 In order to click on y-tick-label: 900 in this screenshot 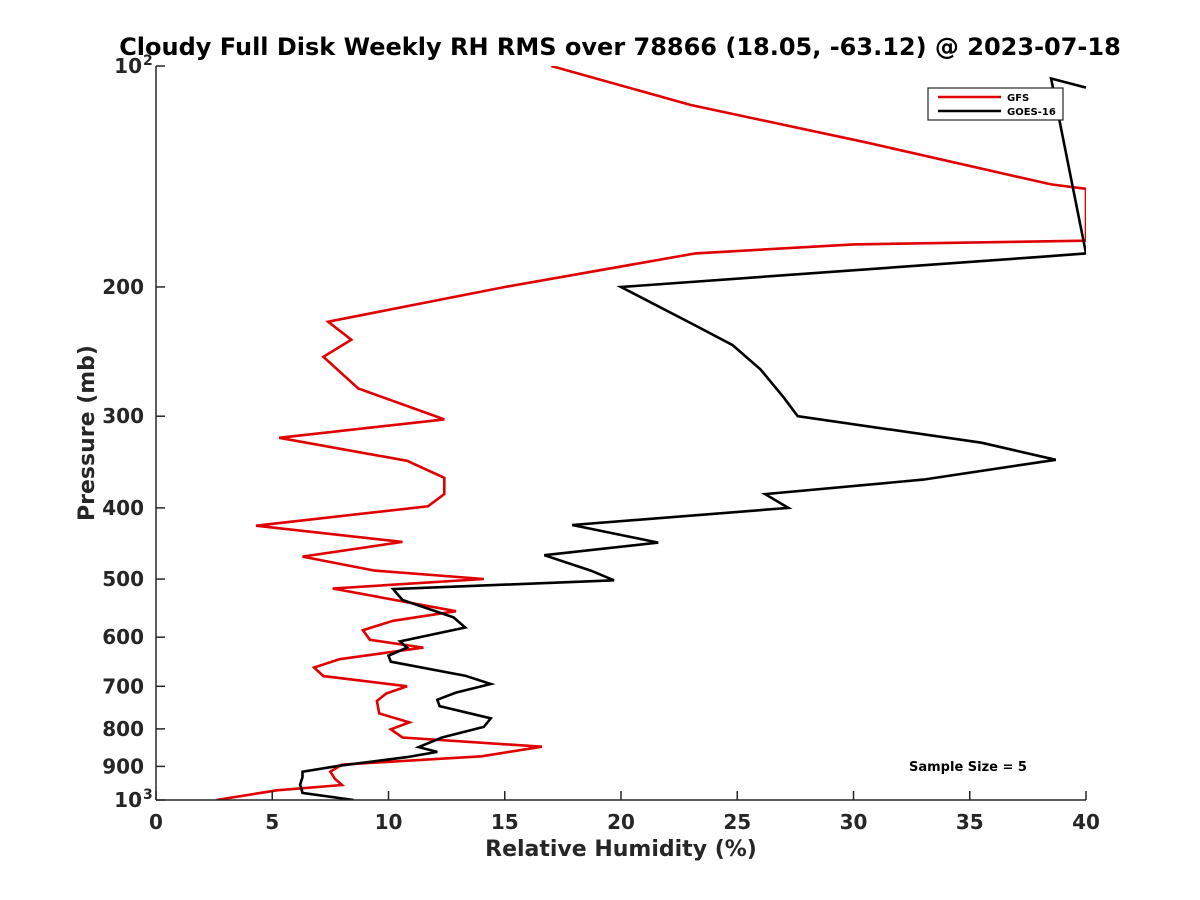, I will do `click(123, 766)`.